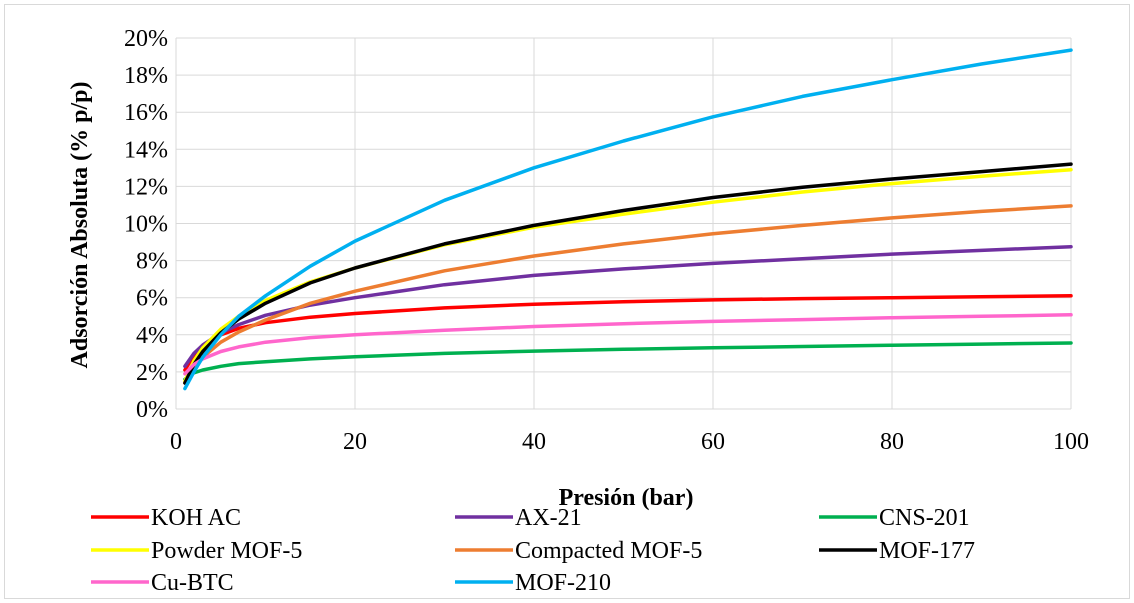 The height and width of the screenshot is (603, 1134). What do you see at coordinates (152, 336) in the screenshot?
I see `y-tick-label: 4%` at bounding box center [152, 336].